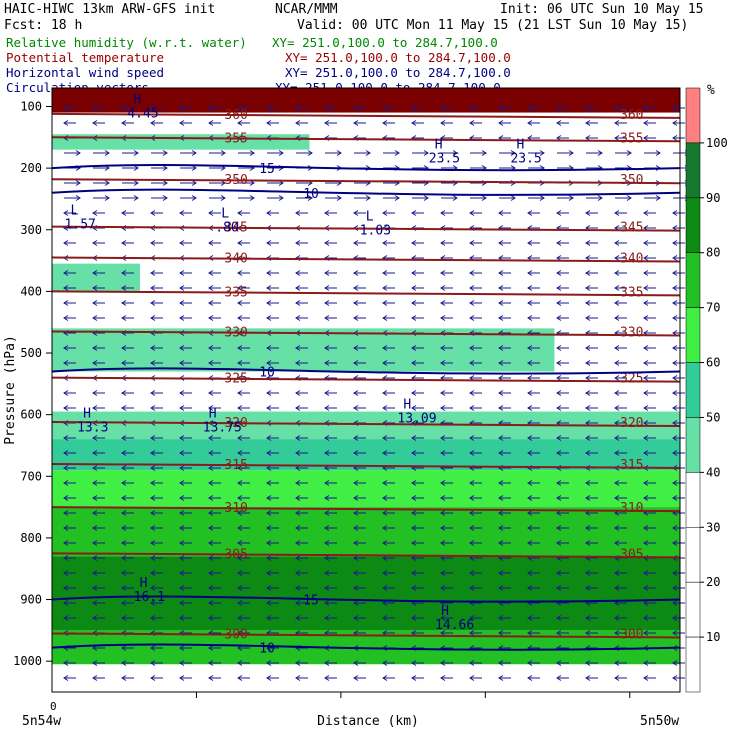 The width and height of the screenshot is (740, 744). I want to click on colorbar-tick-label: 100, so click(717, 143).